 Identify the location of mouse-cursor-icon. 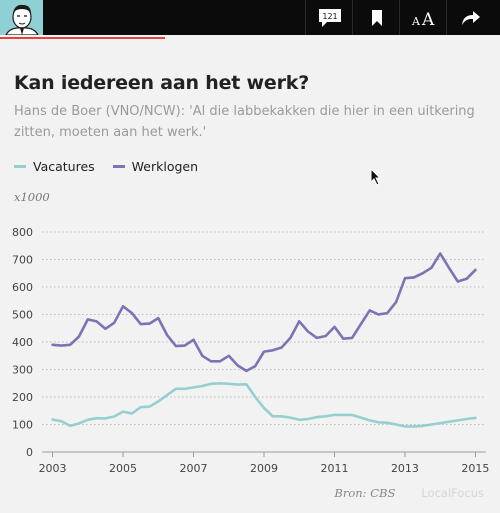
(376, 177).